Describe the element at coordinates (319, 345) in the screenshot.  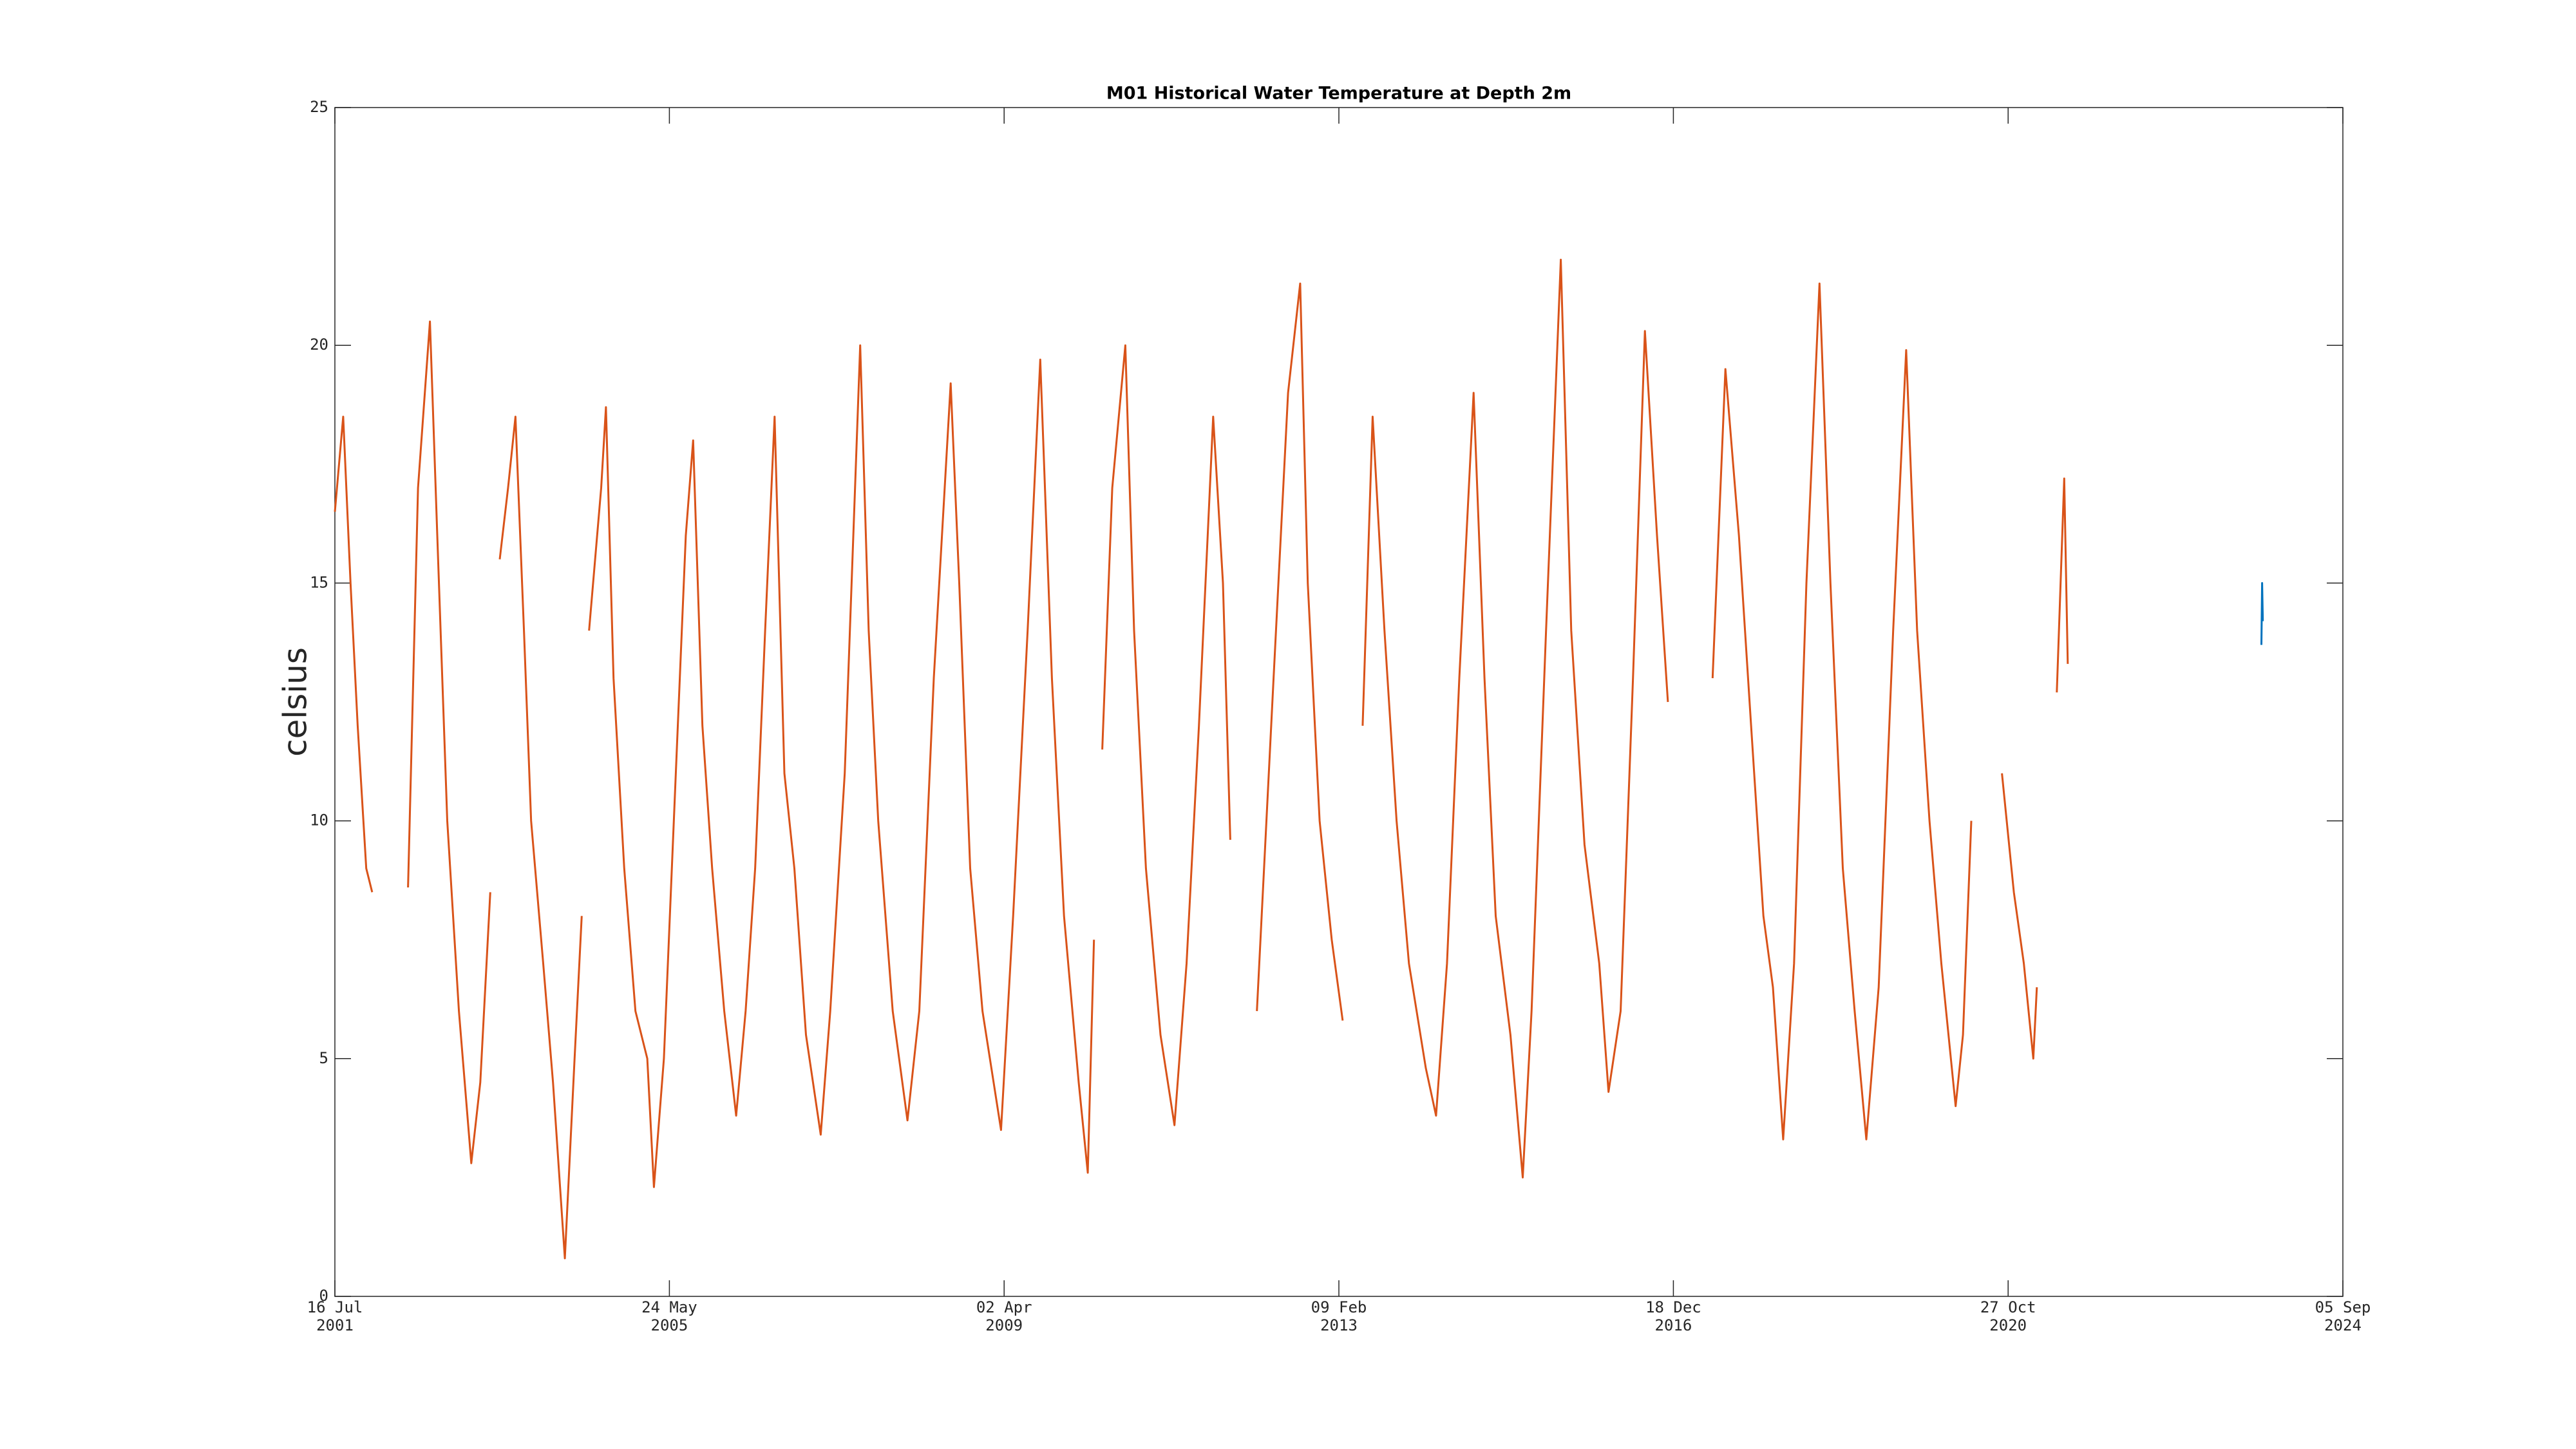
I see `y-tick-label: 20` at that location.